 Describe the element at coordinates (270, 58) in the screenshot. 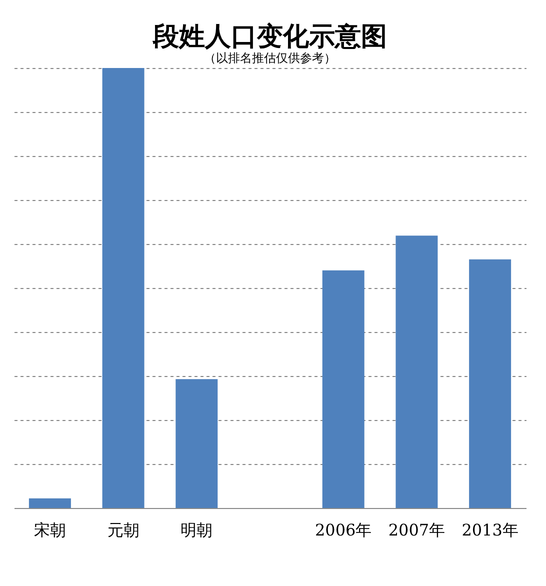

I see `chart-subtitle: （以排名推估仅供参考）` at that location.